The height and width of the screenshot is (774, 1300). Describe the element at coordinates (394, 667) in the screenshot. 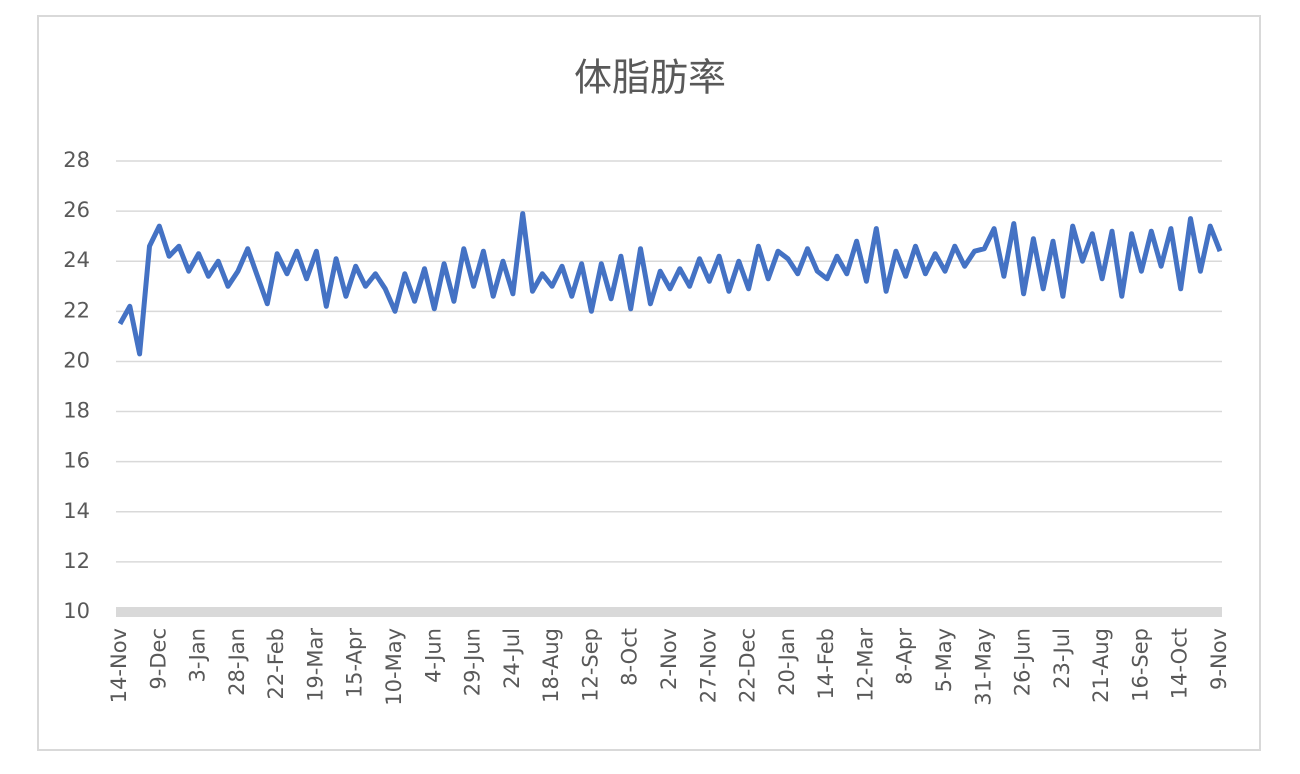

I see `x-tick-label: 10-May` at that location.